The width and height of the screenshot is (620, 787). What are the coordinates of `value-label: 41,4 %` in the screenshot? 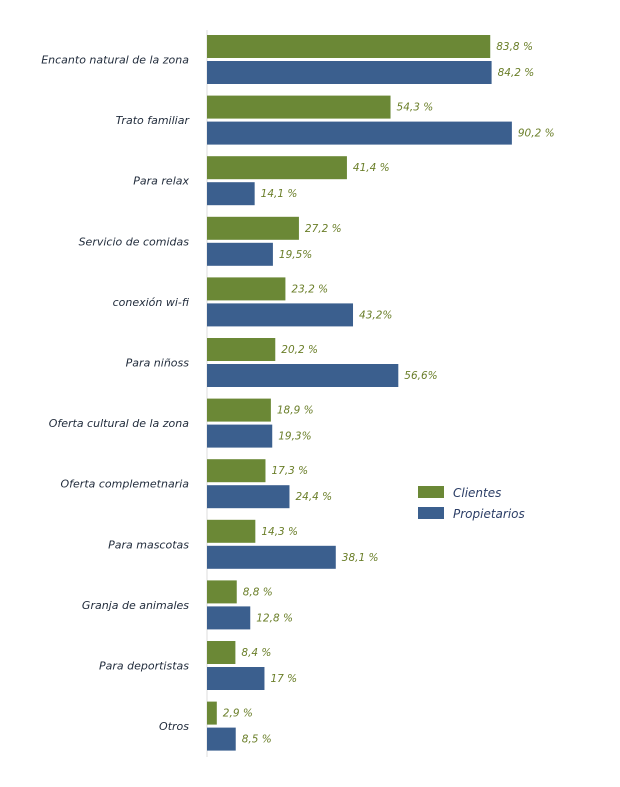 It's located at (371, 168).